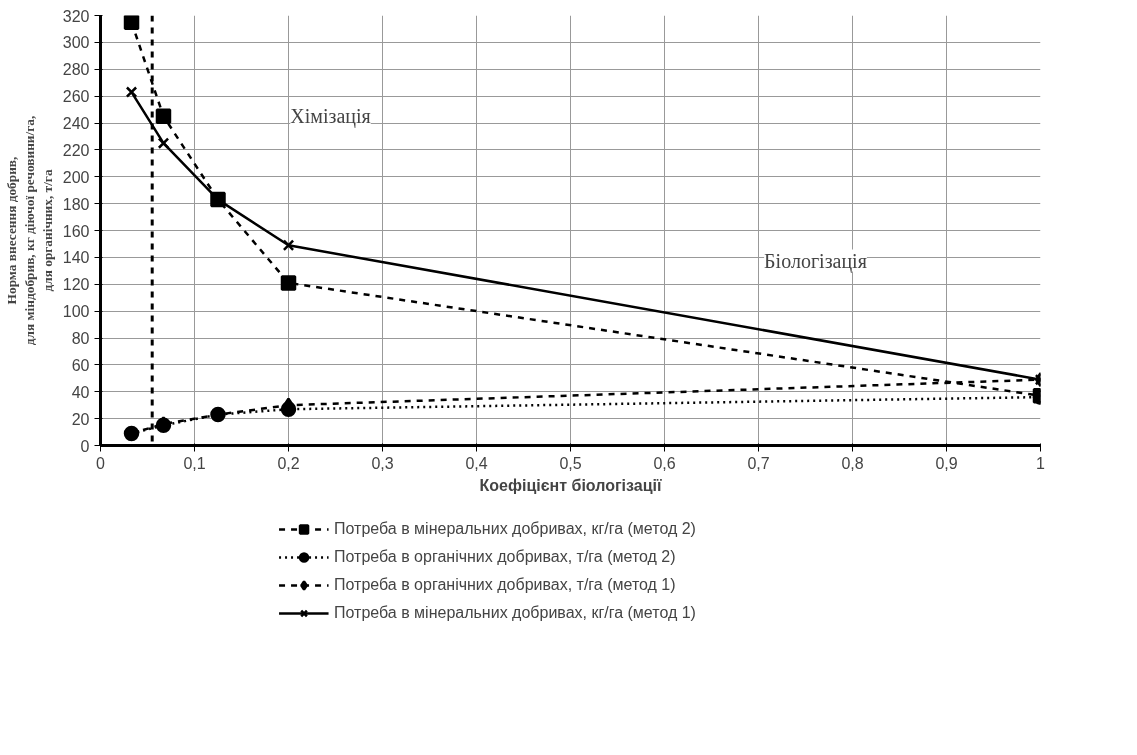 The height and width of the screenshot is (755, 1137). Describe the element at coordinates (85, 446) in the screenshot. I see `y-tick-label: 0` at that location.